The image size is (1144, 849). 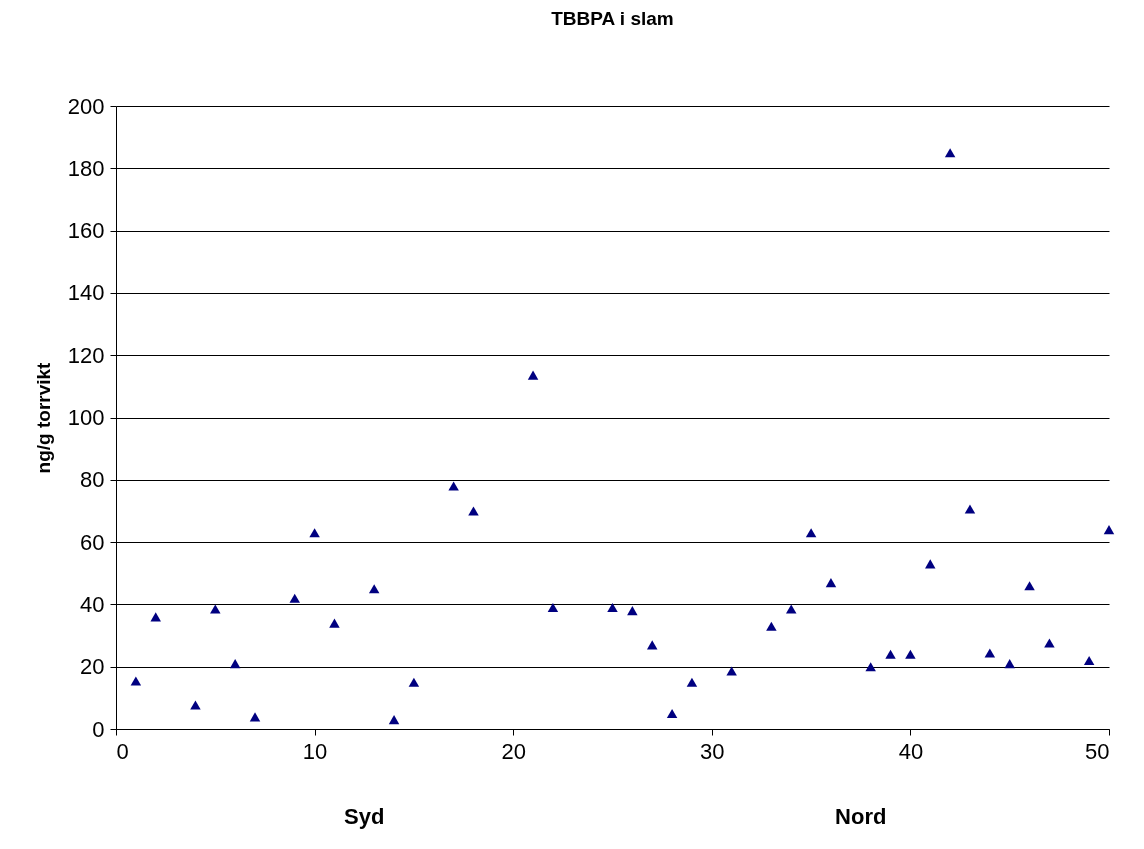 I want to click on y-tick-label: 140, so click(x=86, y=293).